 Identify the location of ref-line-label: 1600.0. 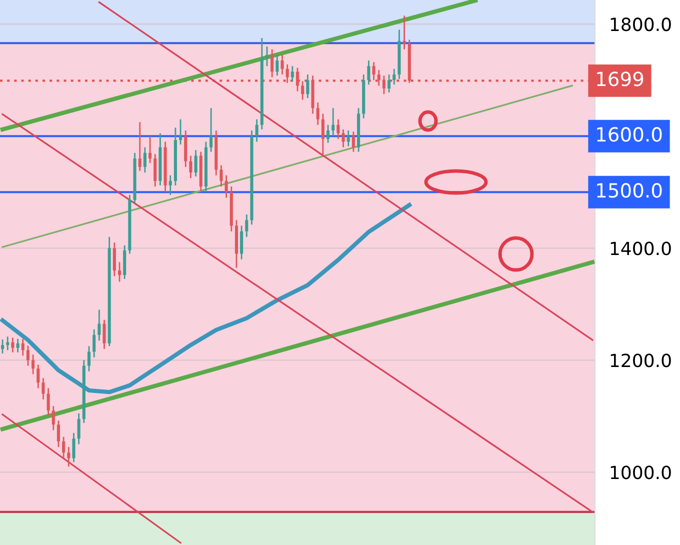
(629, 134).